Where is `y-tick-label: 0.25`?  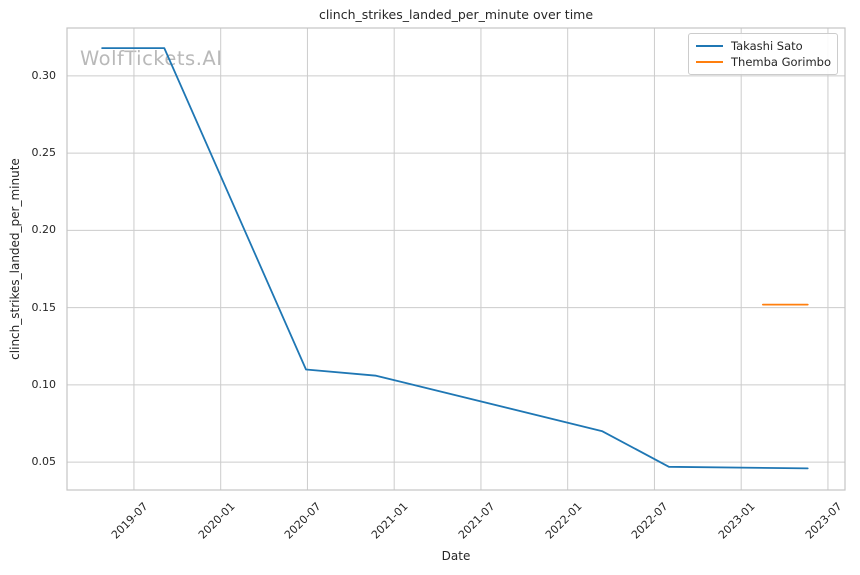 y-tick-label: 0.25 is located at coordinates (44, 153).